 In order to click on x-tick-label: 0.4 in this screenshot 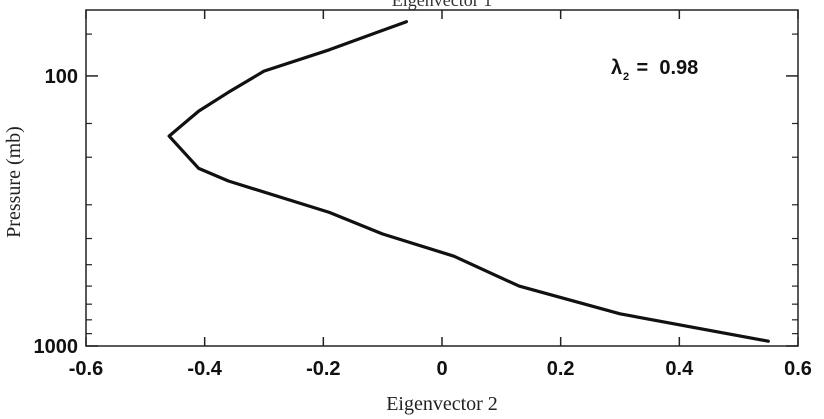, I will do `click(679, 369)`.